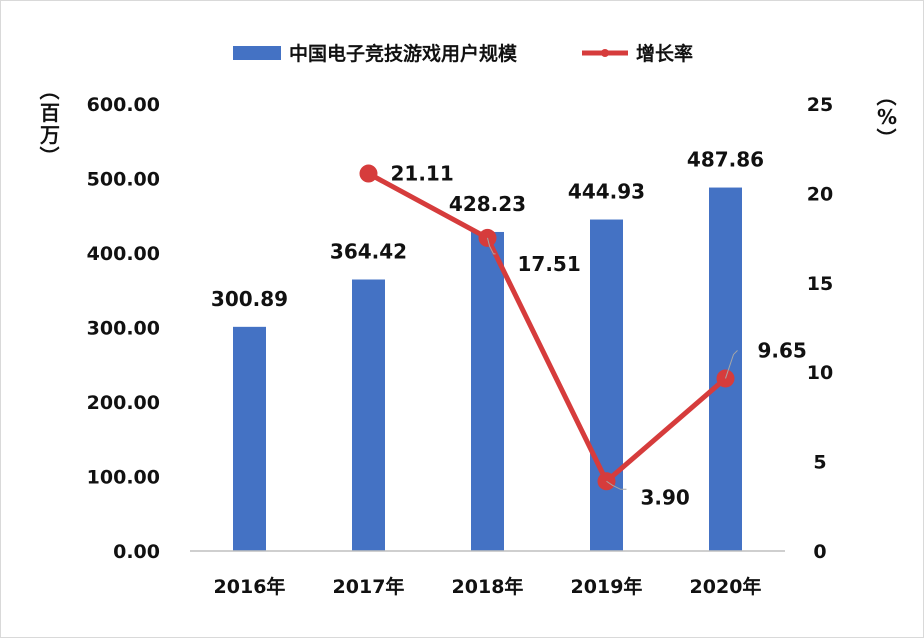 Image resolution: width=924 pixels, height=638 pixels. What do you see at coordinates (368, 173) in the screenshot?
I see `growth-point` at bounding box center [368, 173].